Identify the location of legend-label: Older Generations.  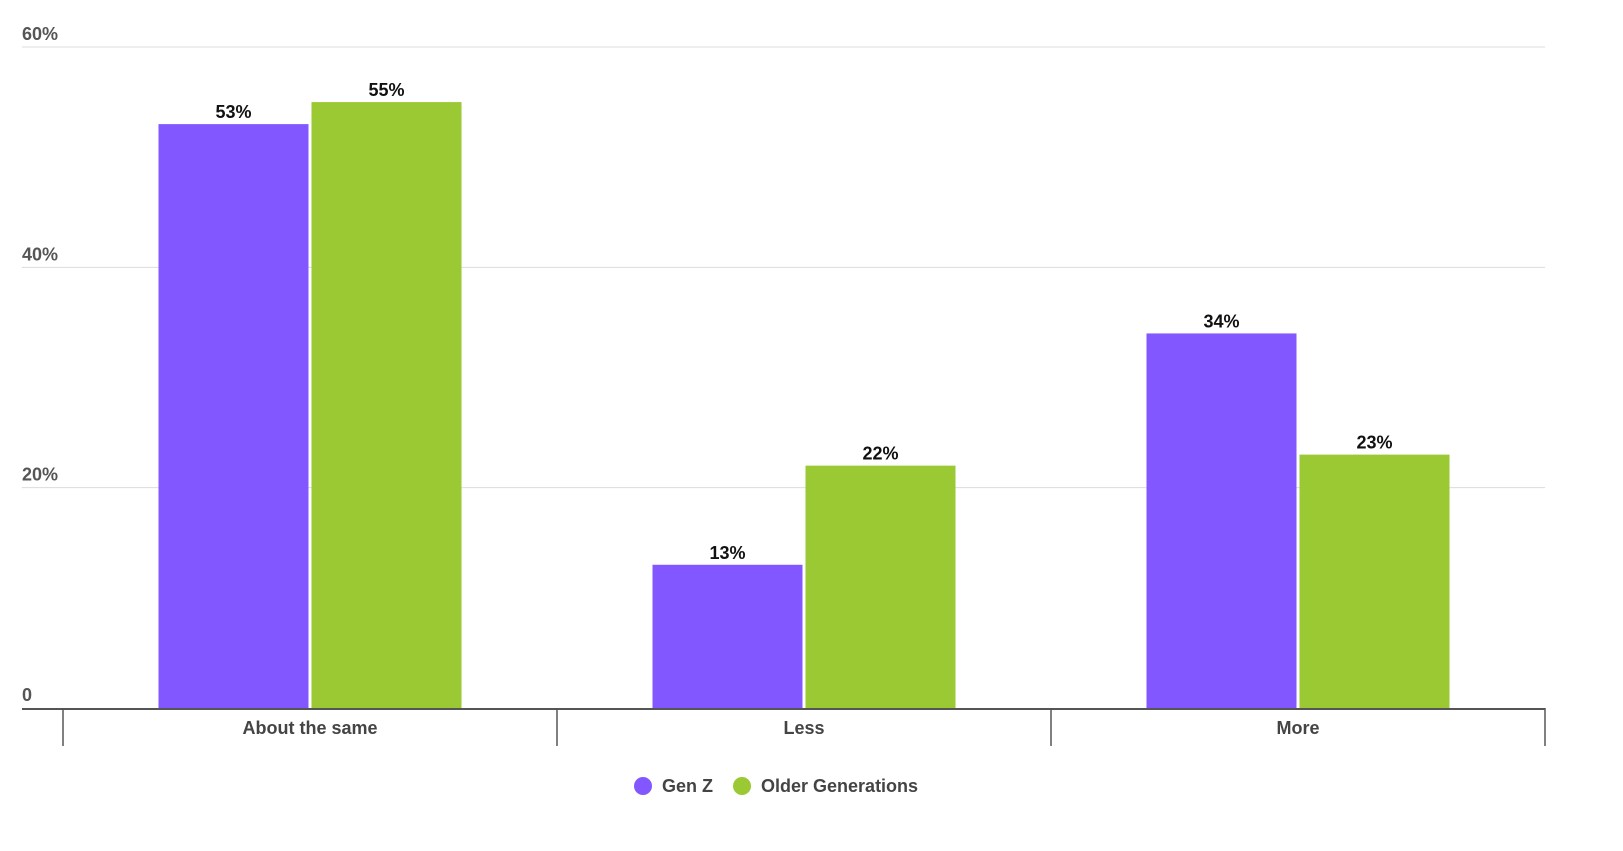
(839, 786).